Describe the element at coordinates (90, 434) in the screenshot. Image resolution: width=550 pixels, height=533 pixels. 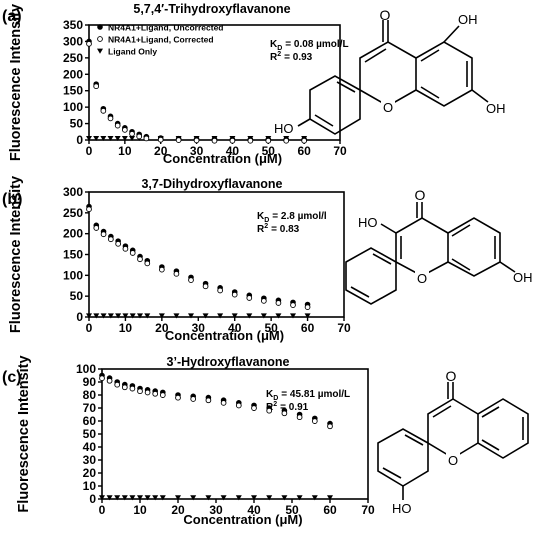
I see `chart-c-y-tick-label: 50` at that location.